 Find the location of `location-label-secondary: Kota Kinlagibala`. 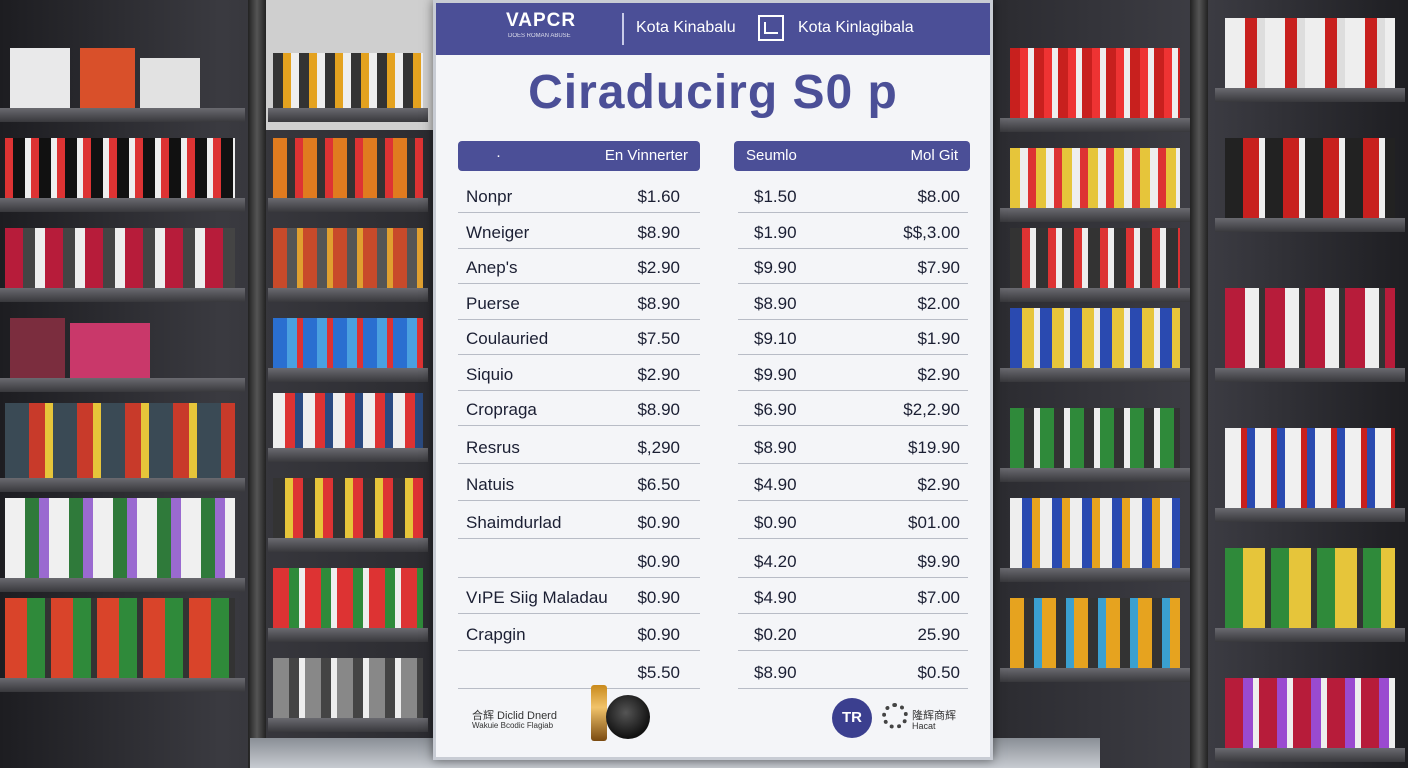

location-label-secondary: Kota Kinlagibala is located at coordinates (856, 27).